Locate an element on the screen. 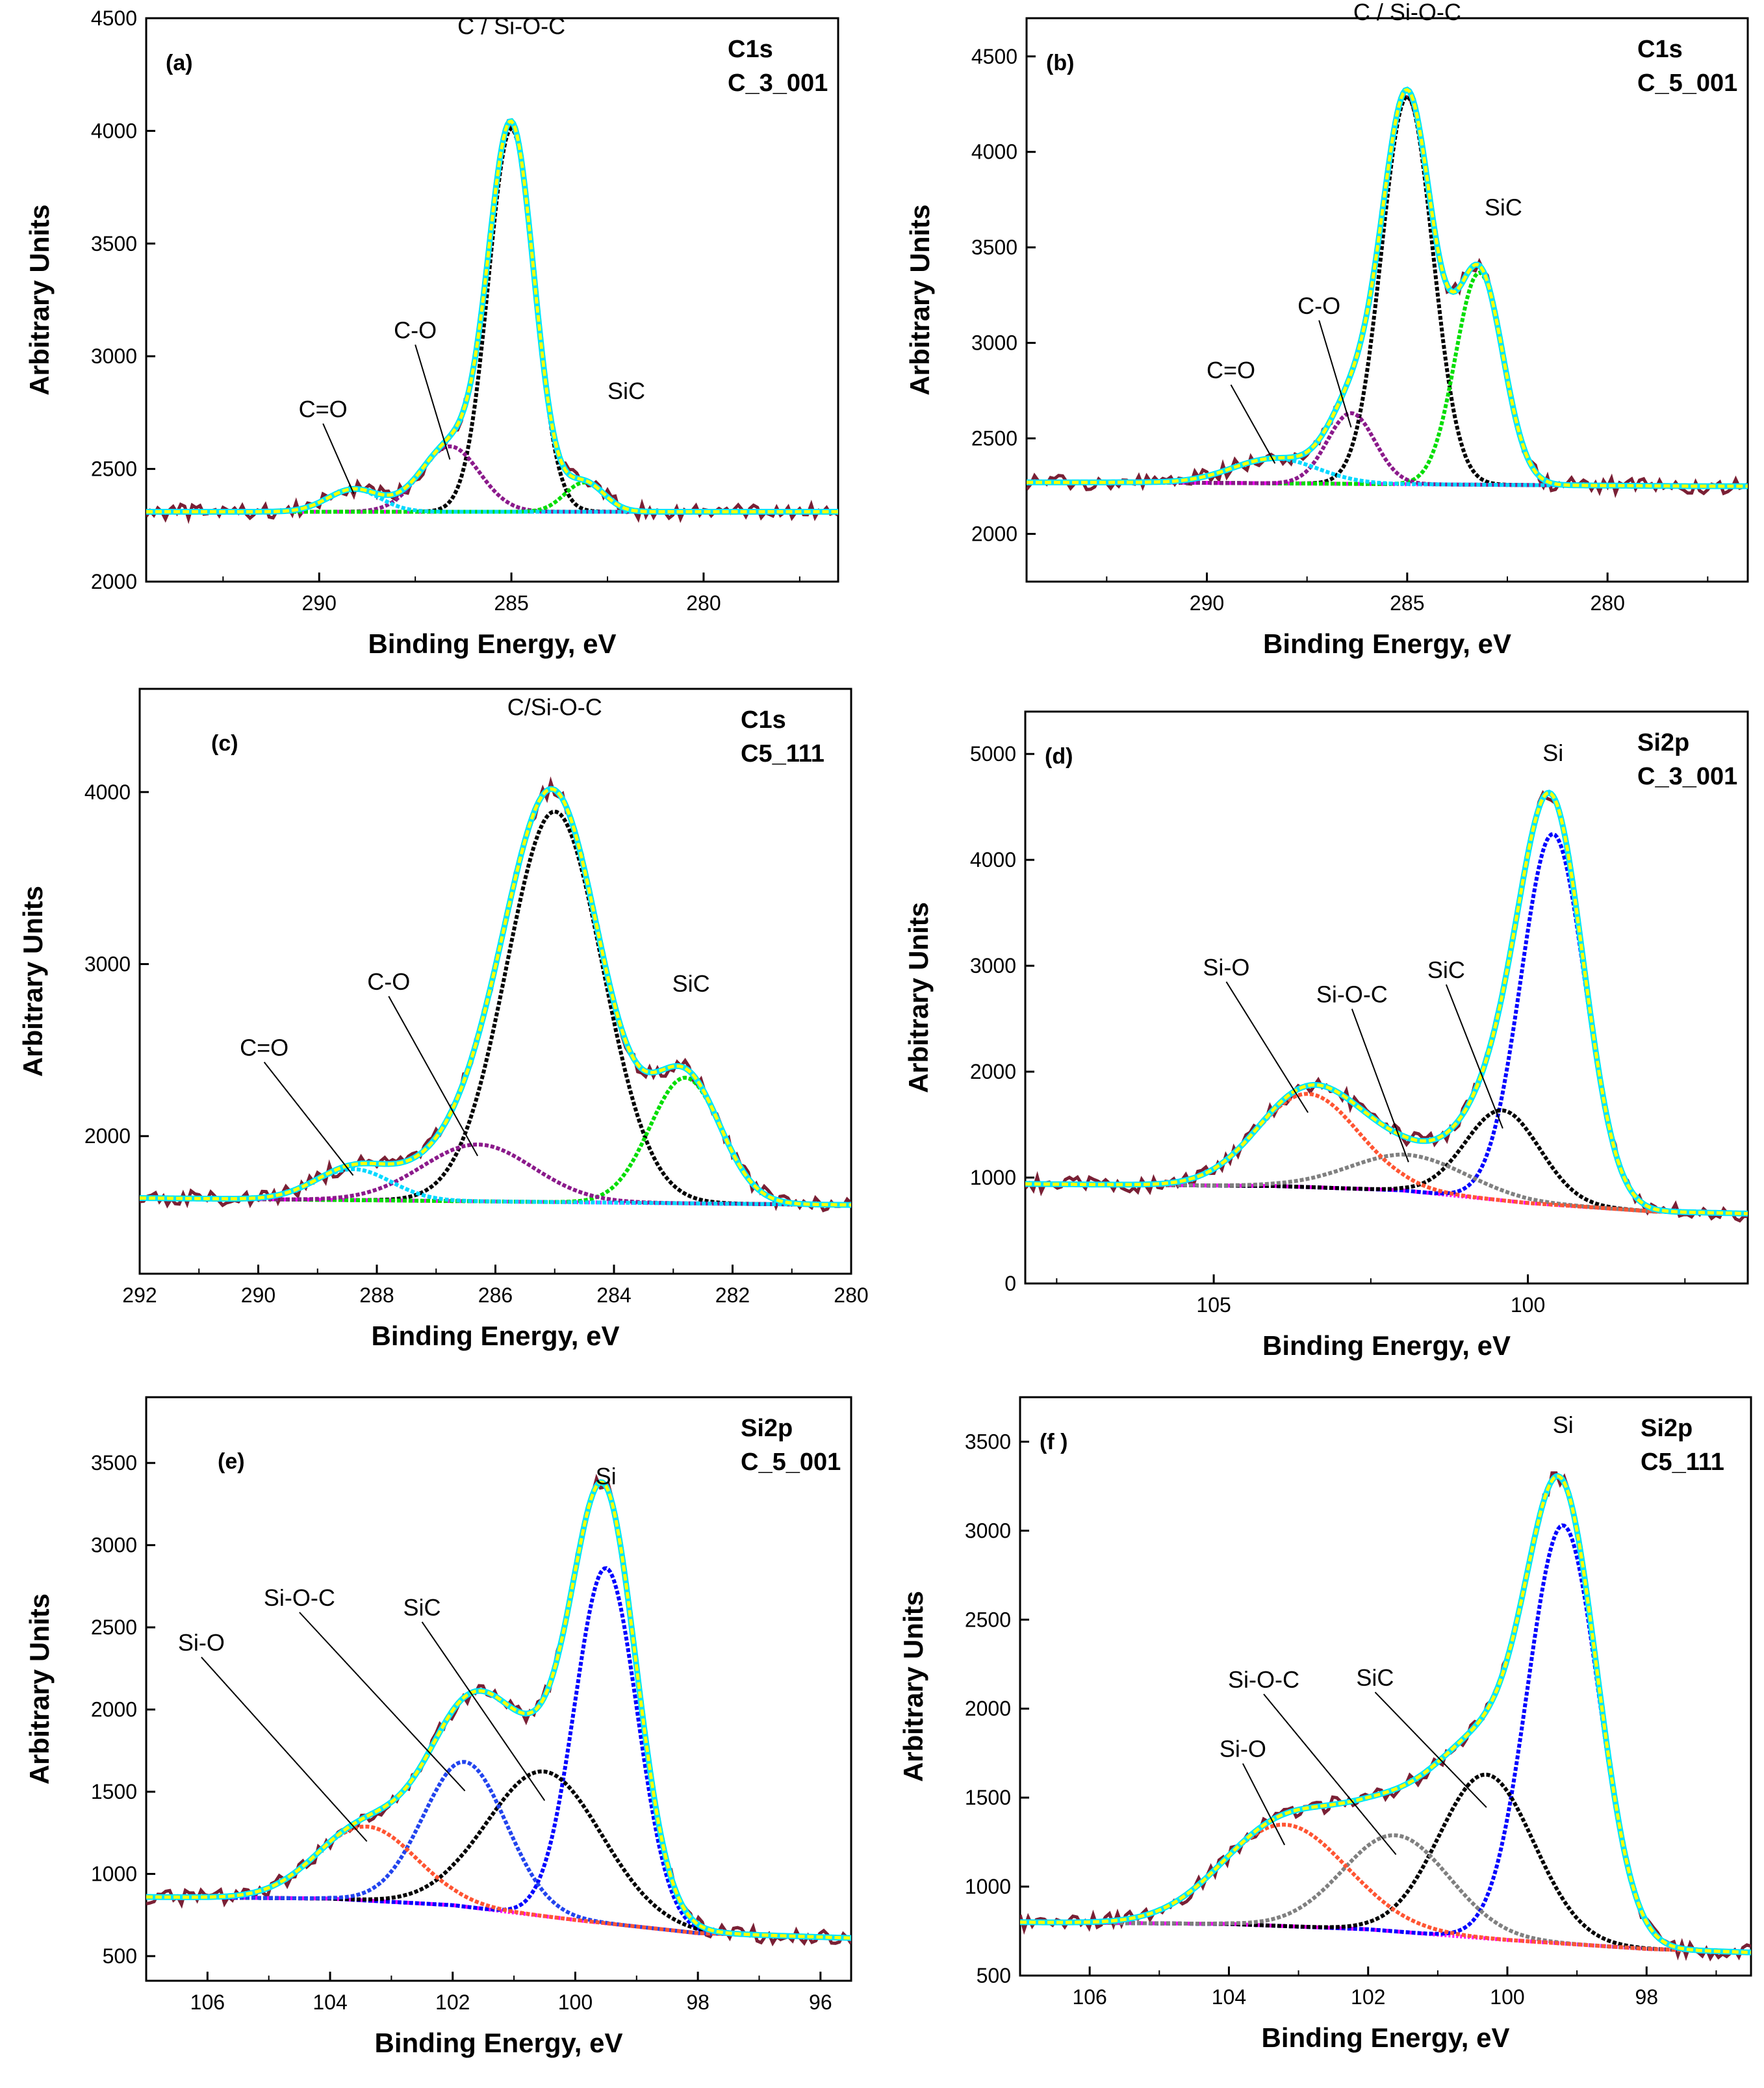 This screenshot has height=2088, width=1764. component-peak-c-o is located at coordinates (492, 479).